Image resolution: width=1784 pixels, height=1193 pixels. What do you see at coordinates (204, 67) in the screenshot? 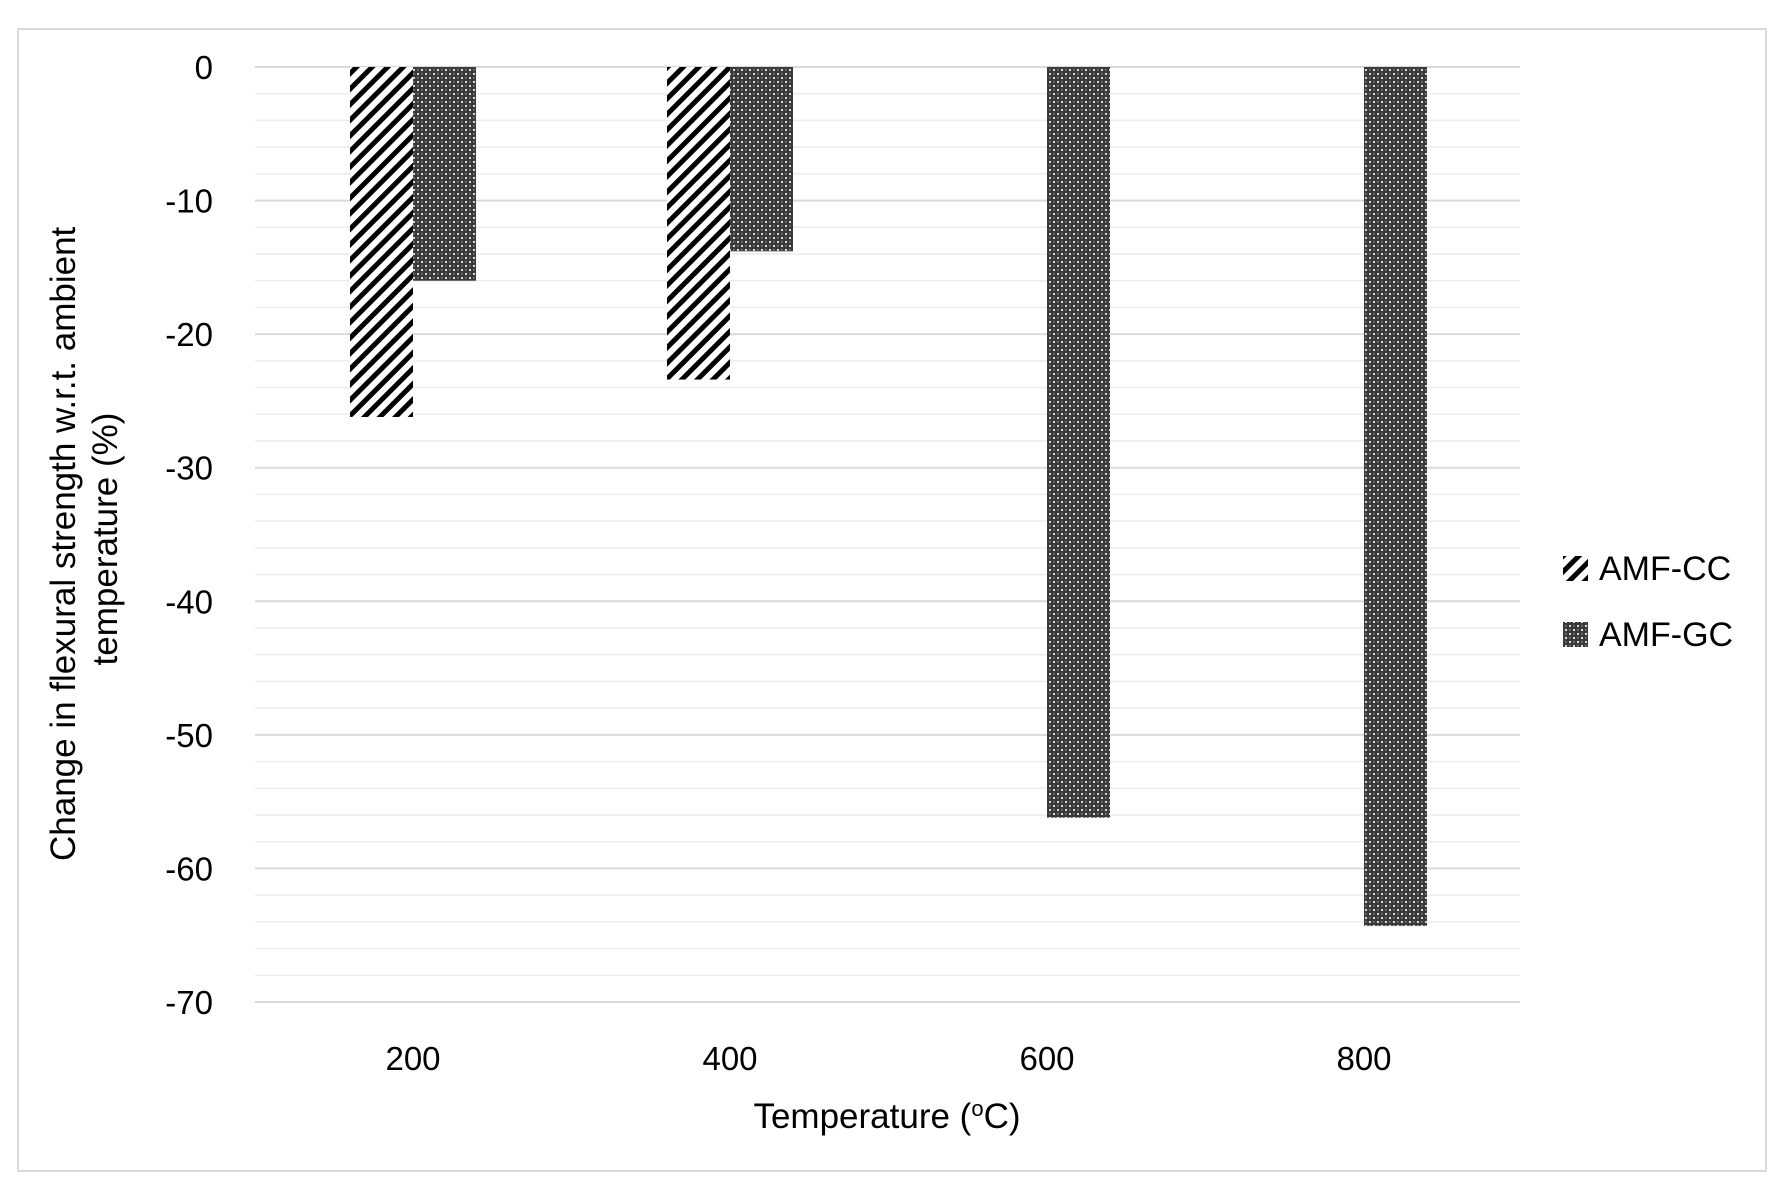
I see `y-tick-label: 0` at bounding box center [204, 67].